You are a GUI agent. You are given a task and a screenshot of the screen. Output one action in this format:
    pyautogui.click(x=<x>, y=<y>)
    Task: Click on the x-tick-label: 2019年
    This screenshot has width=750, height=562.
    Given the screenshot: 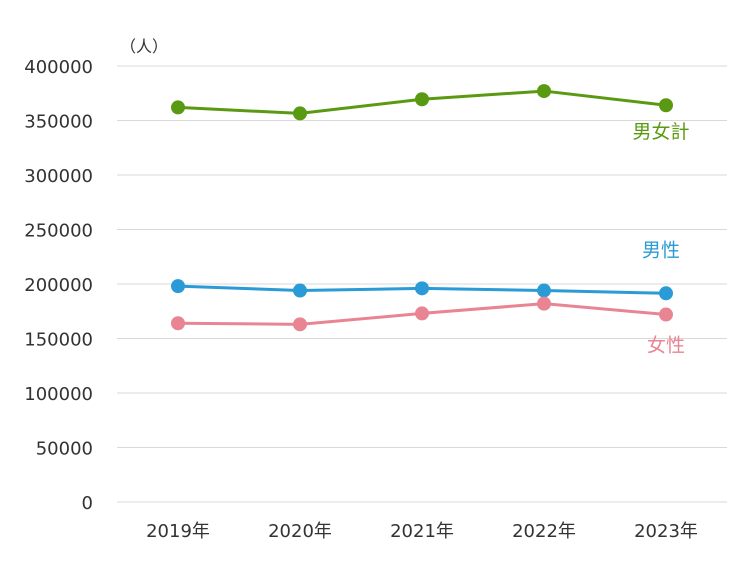 What is the action you would take?
    pyautogui.click(x=178, y=531)
    